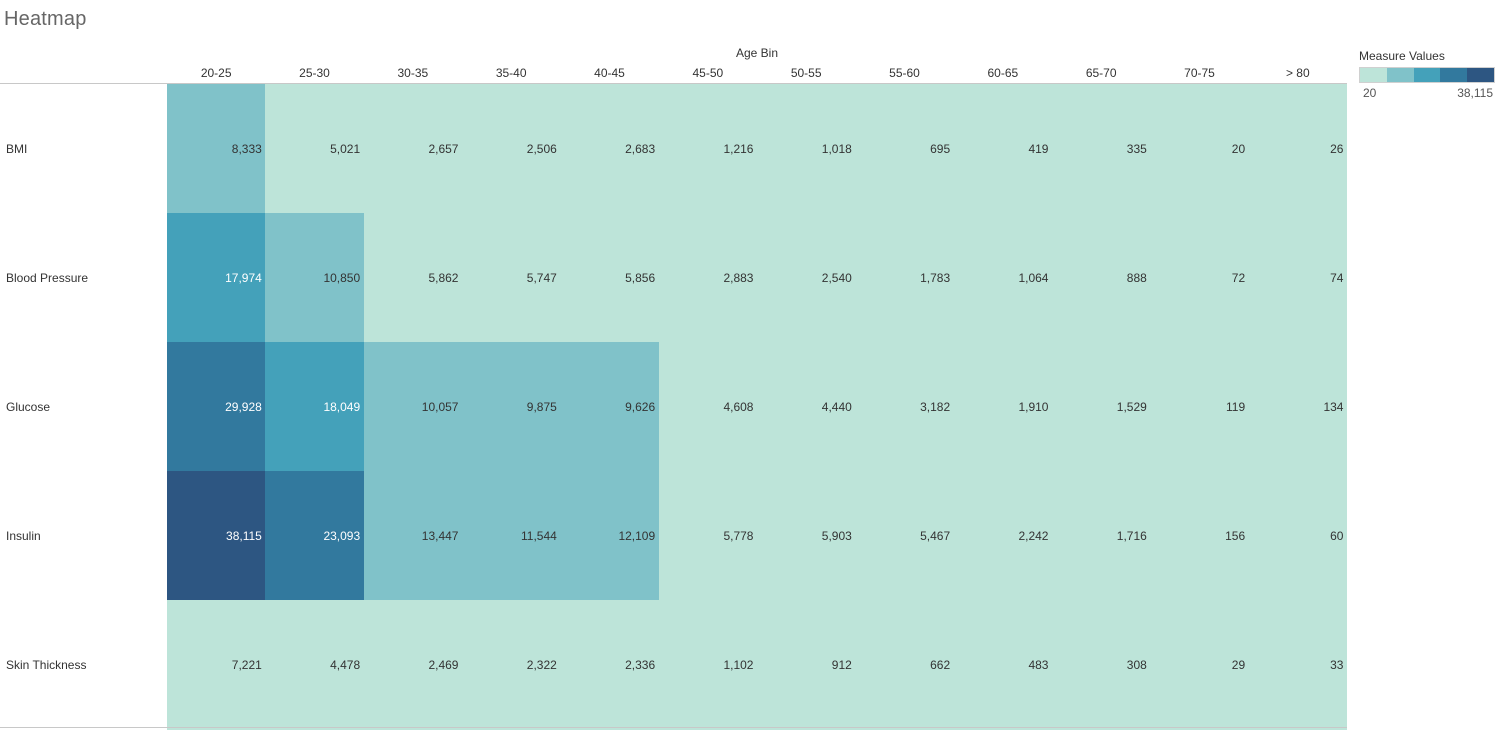  What do you see at coordinates (708, 149) in the screenshot?
I see `heatmap-cell: 1,216` at bounding box center [708, 149].